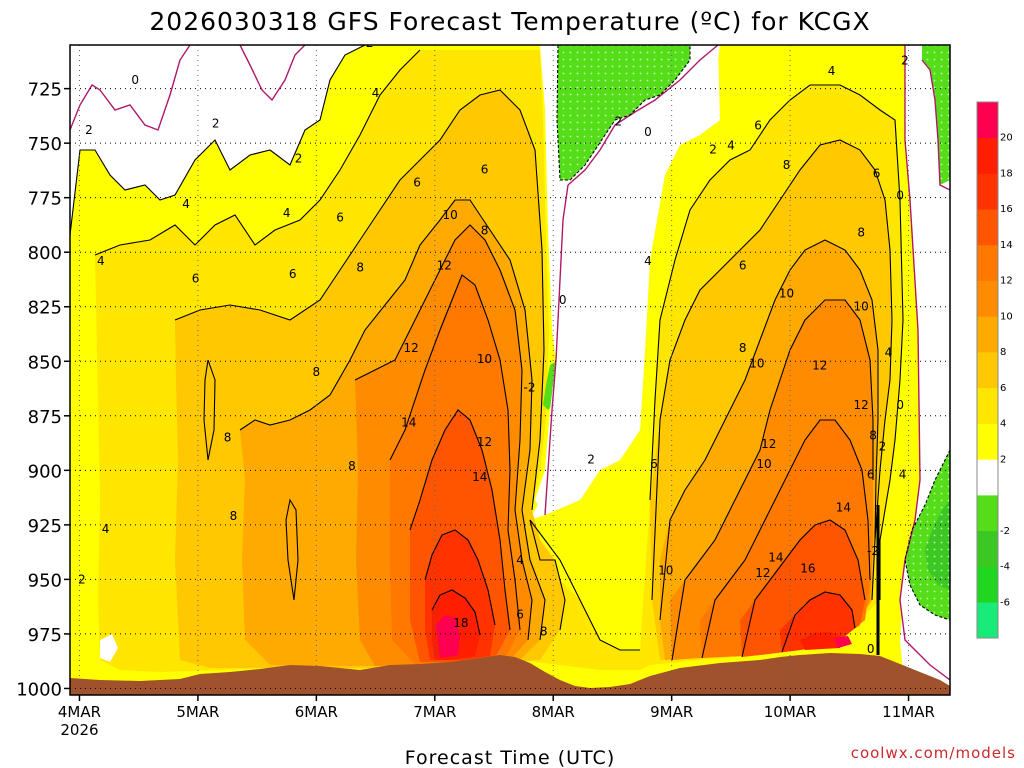 This screenshot has width=1024, height=768. I want to click on x-tick-label: 8MAR, so click(553, 712).